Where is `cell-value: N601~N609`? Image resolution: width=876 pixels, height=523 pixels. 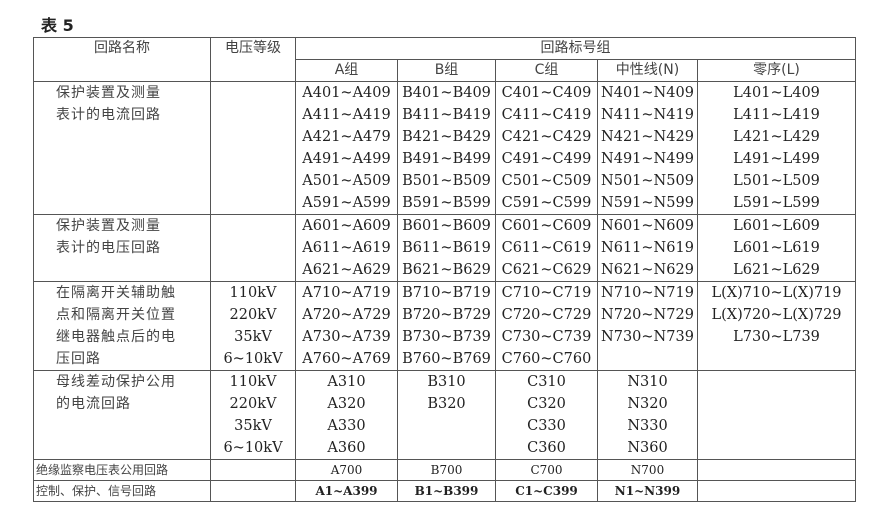
cell-value: N601~N609 is located at coordinates (647, 226).